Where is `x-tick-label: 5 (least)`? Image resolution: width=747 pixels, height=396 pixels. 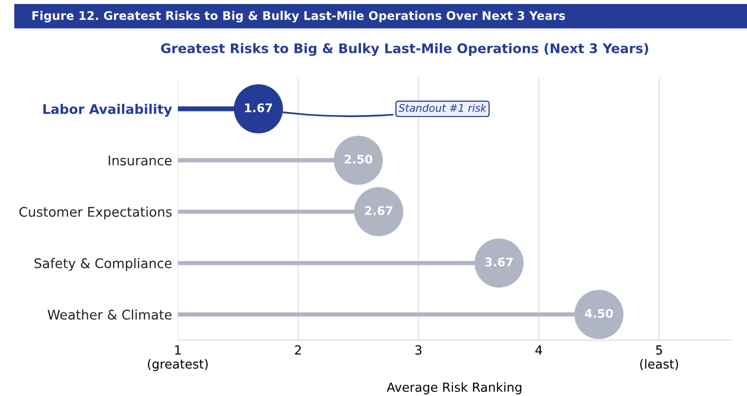
x-tick-label: 5 (least) is located at coordinates (659, 357).